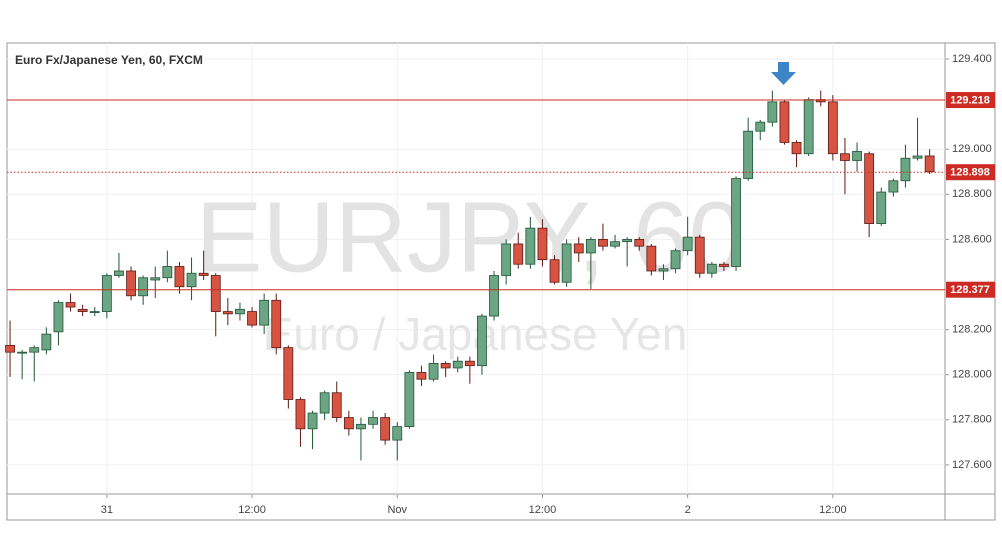 This screenshot has height=557, width=1002. Describe the element at coordinates (470, 237) in the screenshot. I see `watermark: EURJPY, 60` at that location.